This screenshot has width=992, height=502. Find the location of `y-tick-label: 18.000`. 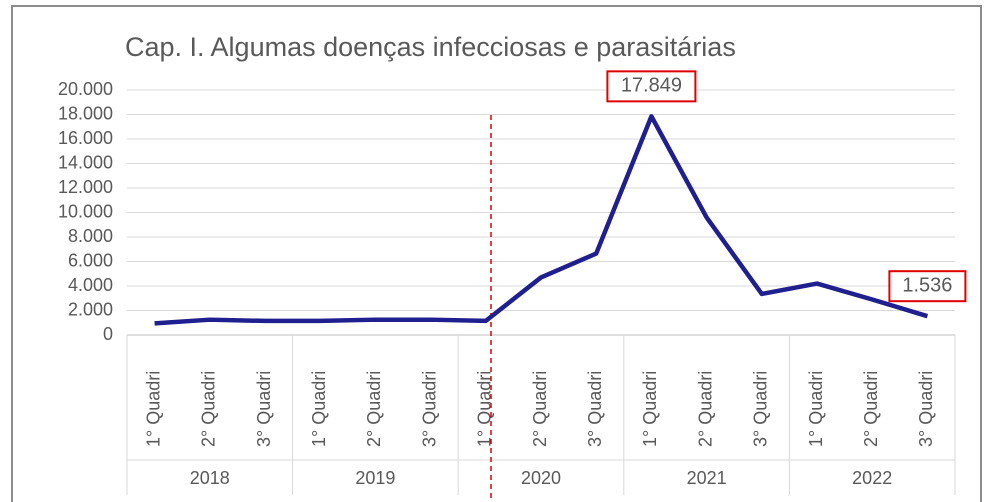

y-tick-label: 18.000 is located at coordinates (85, 113).